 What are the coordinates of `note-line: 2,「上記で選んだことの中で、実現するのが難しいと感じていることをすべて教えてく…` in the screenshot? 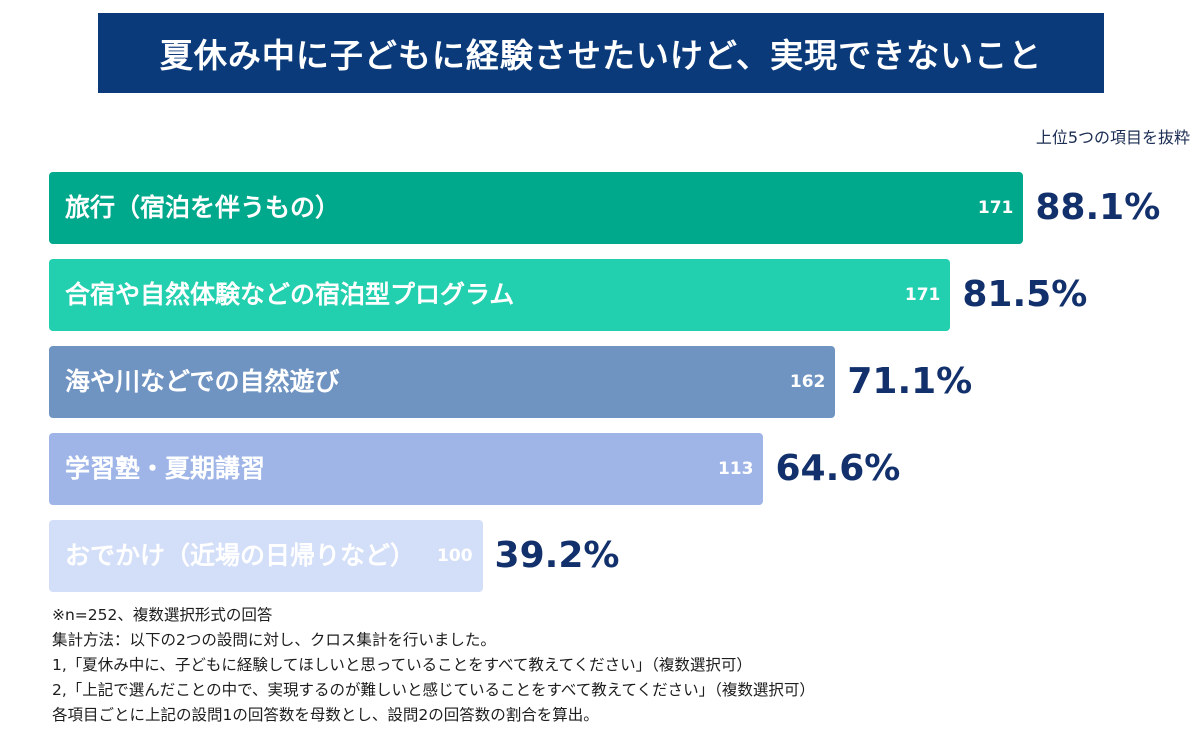 It's located at (433, 690).